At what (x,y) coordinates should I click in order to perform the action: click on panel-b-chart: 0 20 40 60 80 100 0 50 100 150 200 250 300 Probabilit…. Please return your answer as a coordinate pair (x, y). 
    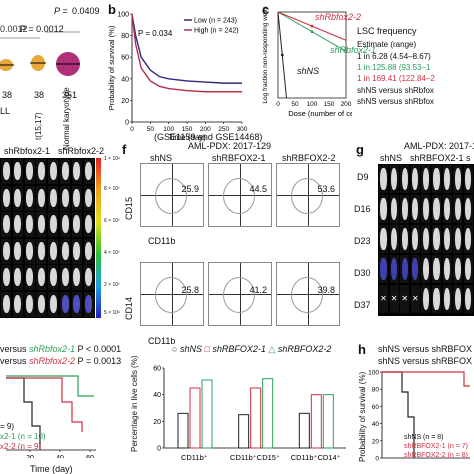
    Looking at the image, I should click on (178, 77).